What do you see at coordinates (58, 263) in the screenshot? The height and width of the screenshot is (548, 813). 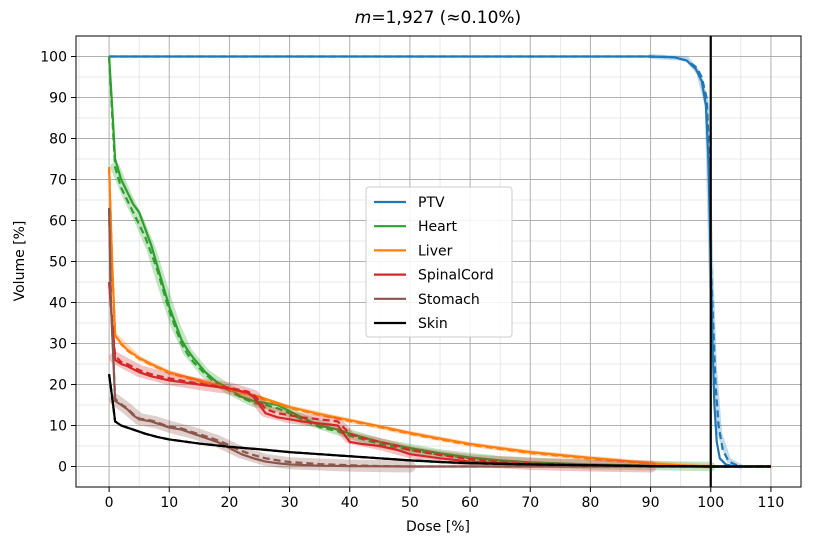 I see `y-tick-label: 50` at bounding box center [58, 263].